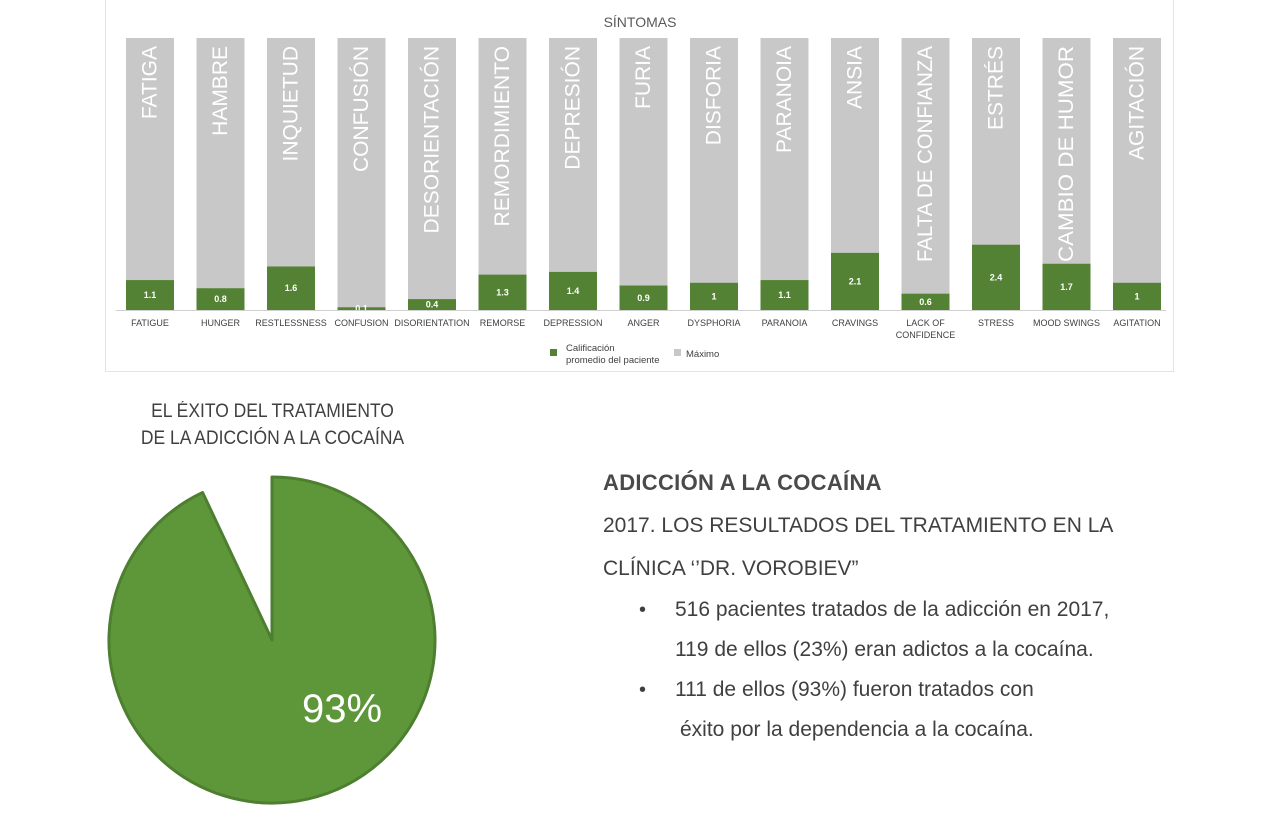 The image size is (1280, 827). Describe the element at coordinates (342, 709) in the screenshot. I see `pie-slice-label: 93%` at that location.